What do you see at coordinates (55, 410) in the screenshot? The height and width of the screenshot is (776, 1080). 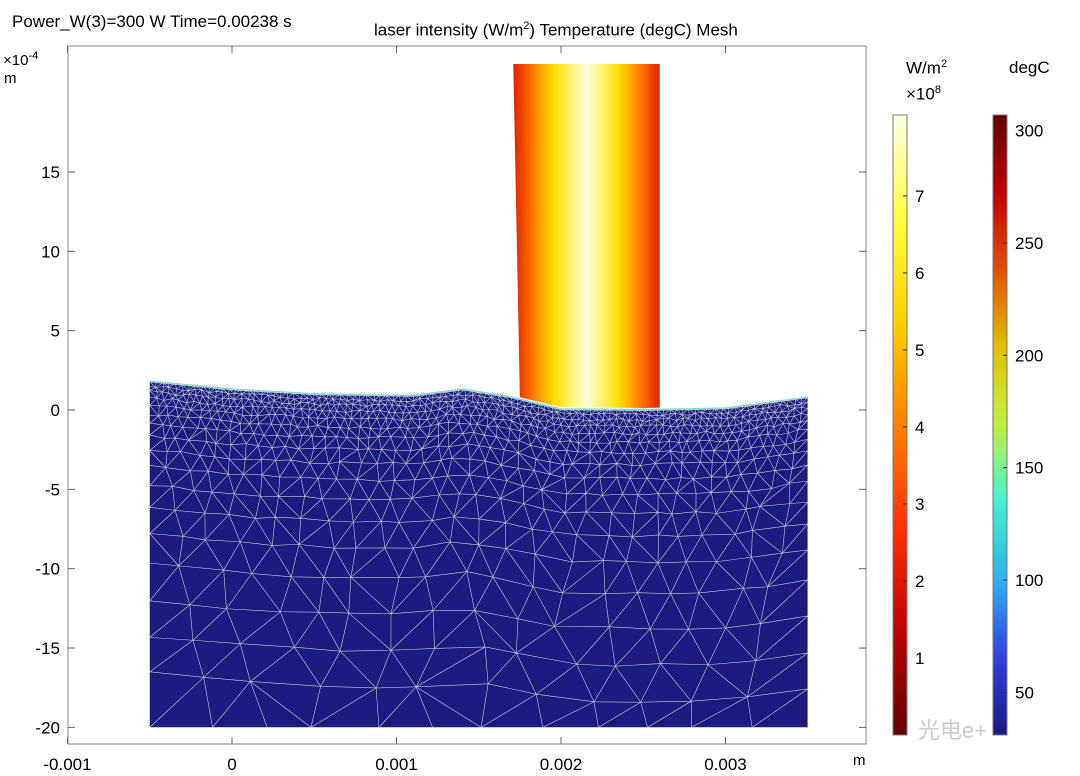 I see `y-tick-label: 0` at bounding box center [55, 410].